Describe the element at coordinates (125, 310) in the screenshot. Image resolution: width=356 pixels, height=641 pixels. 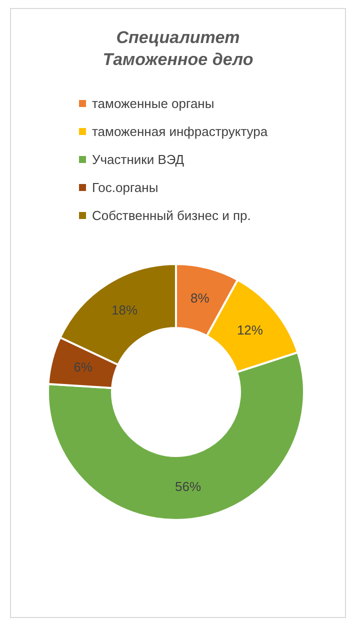
I see `data-label: 18%` at that location.